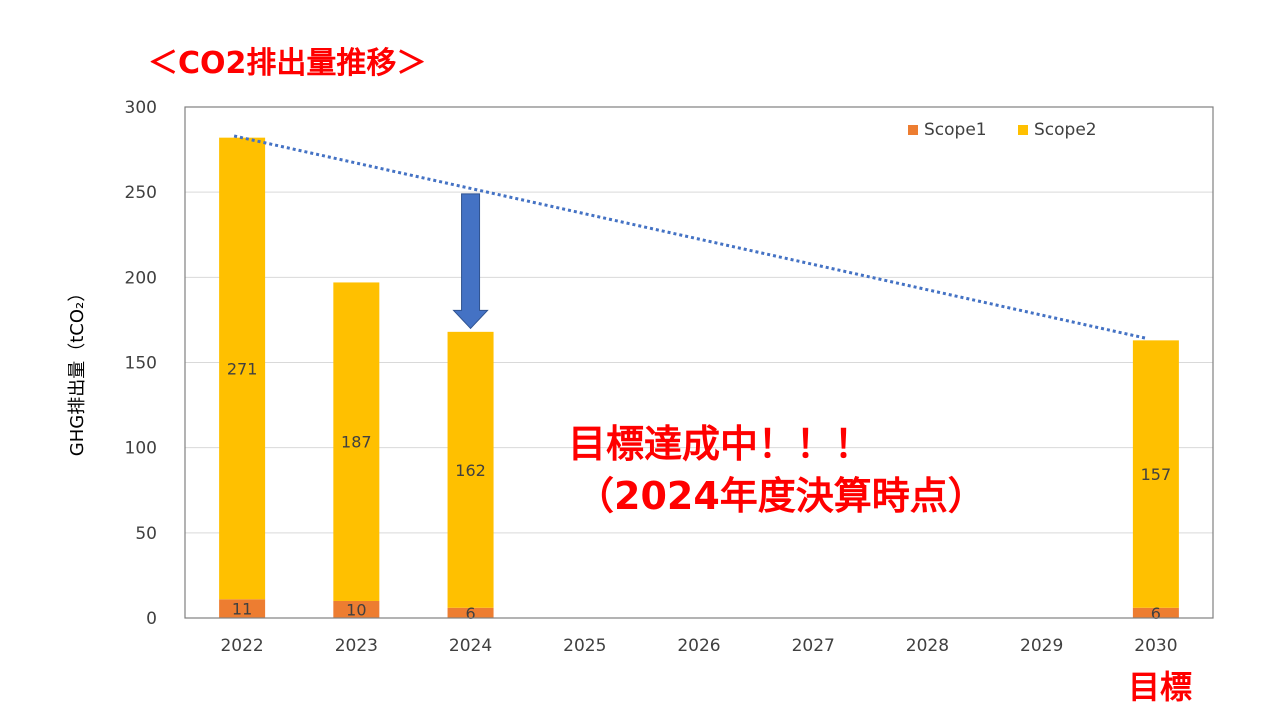 The image size is (1280, 720). I want to click on y-tick-label: 50, so click(146, 534).